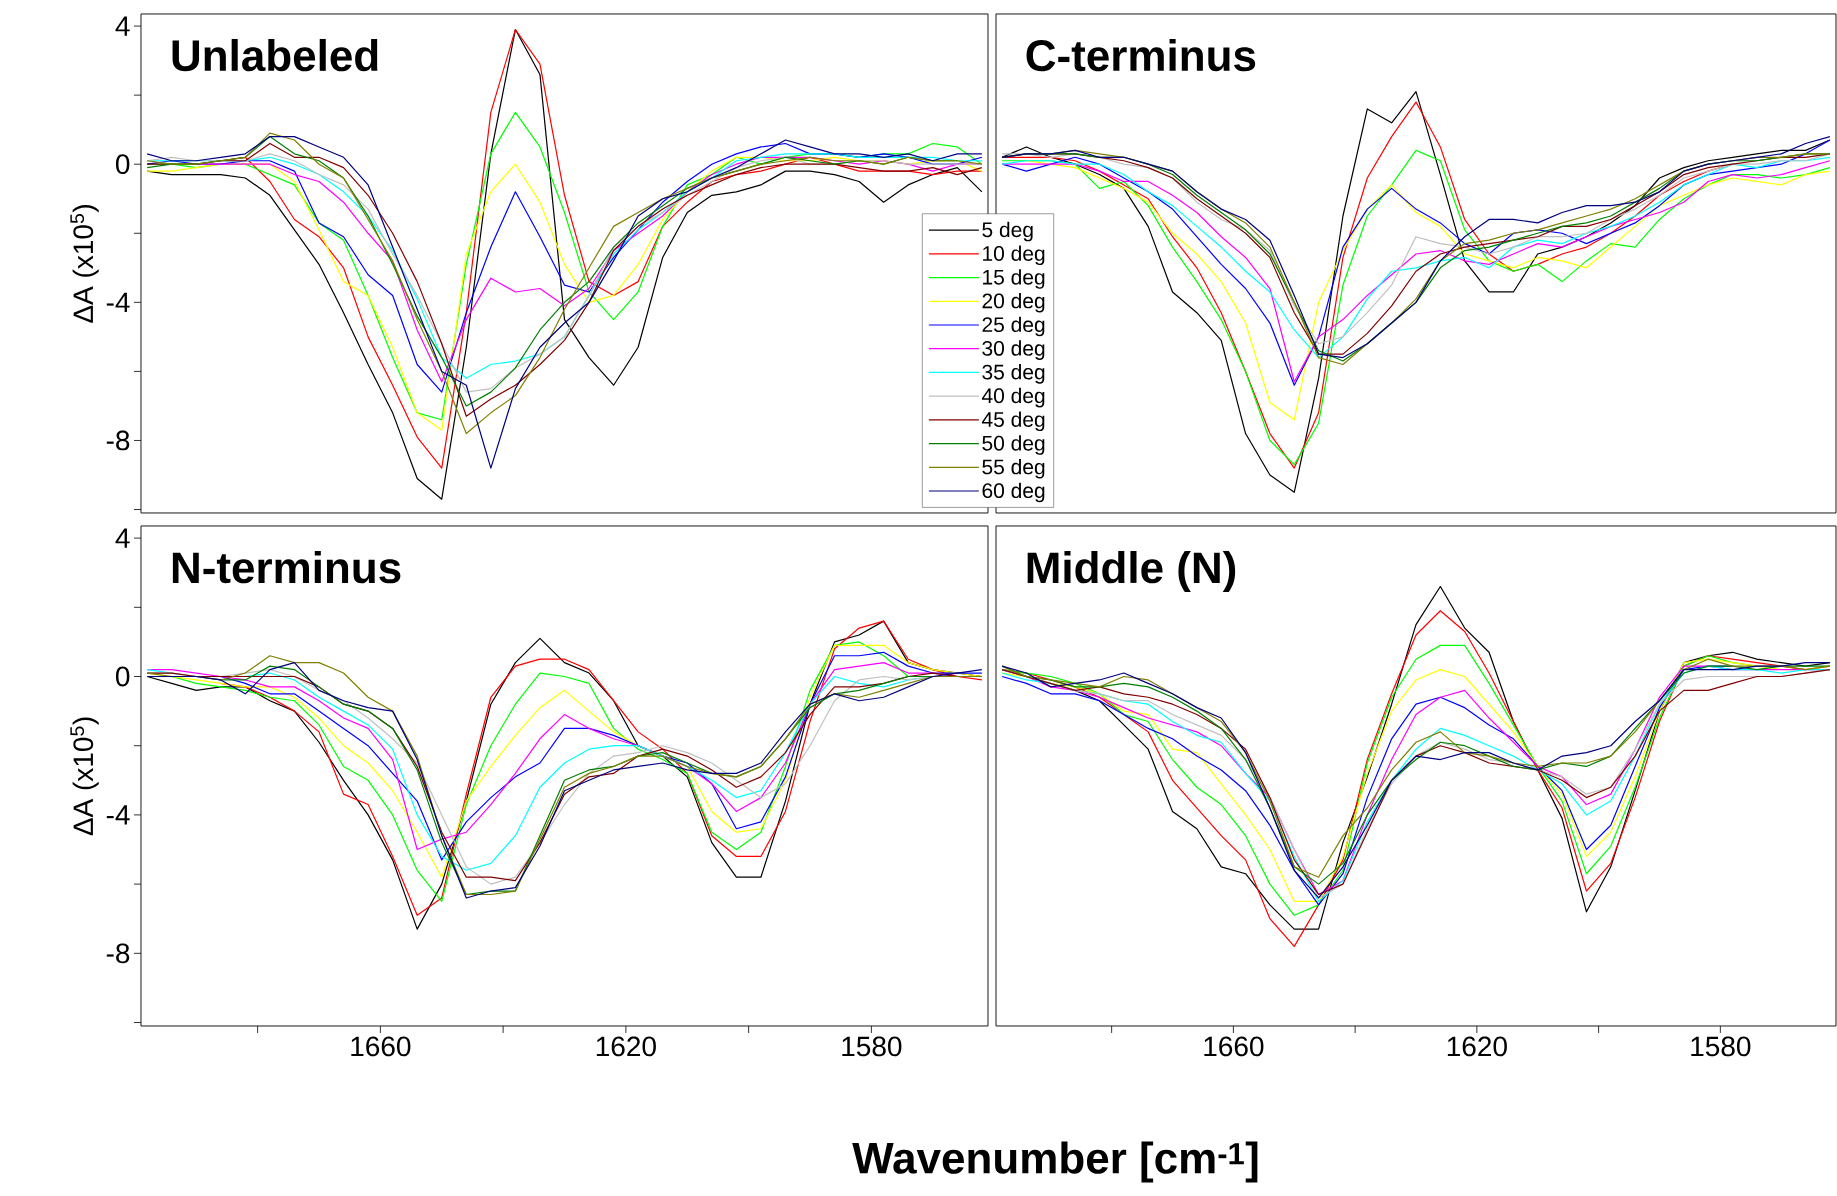 The width and height of the screenshot is (1837, 1196). Describe the element at coordinates (1014, 255) in the screenshot. I see `legend-label: 10 deg` at that location.